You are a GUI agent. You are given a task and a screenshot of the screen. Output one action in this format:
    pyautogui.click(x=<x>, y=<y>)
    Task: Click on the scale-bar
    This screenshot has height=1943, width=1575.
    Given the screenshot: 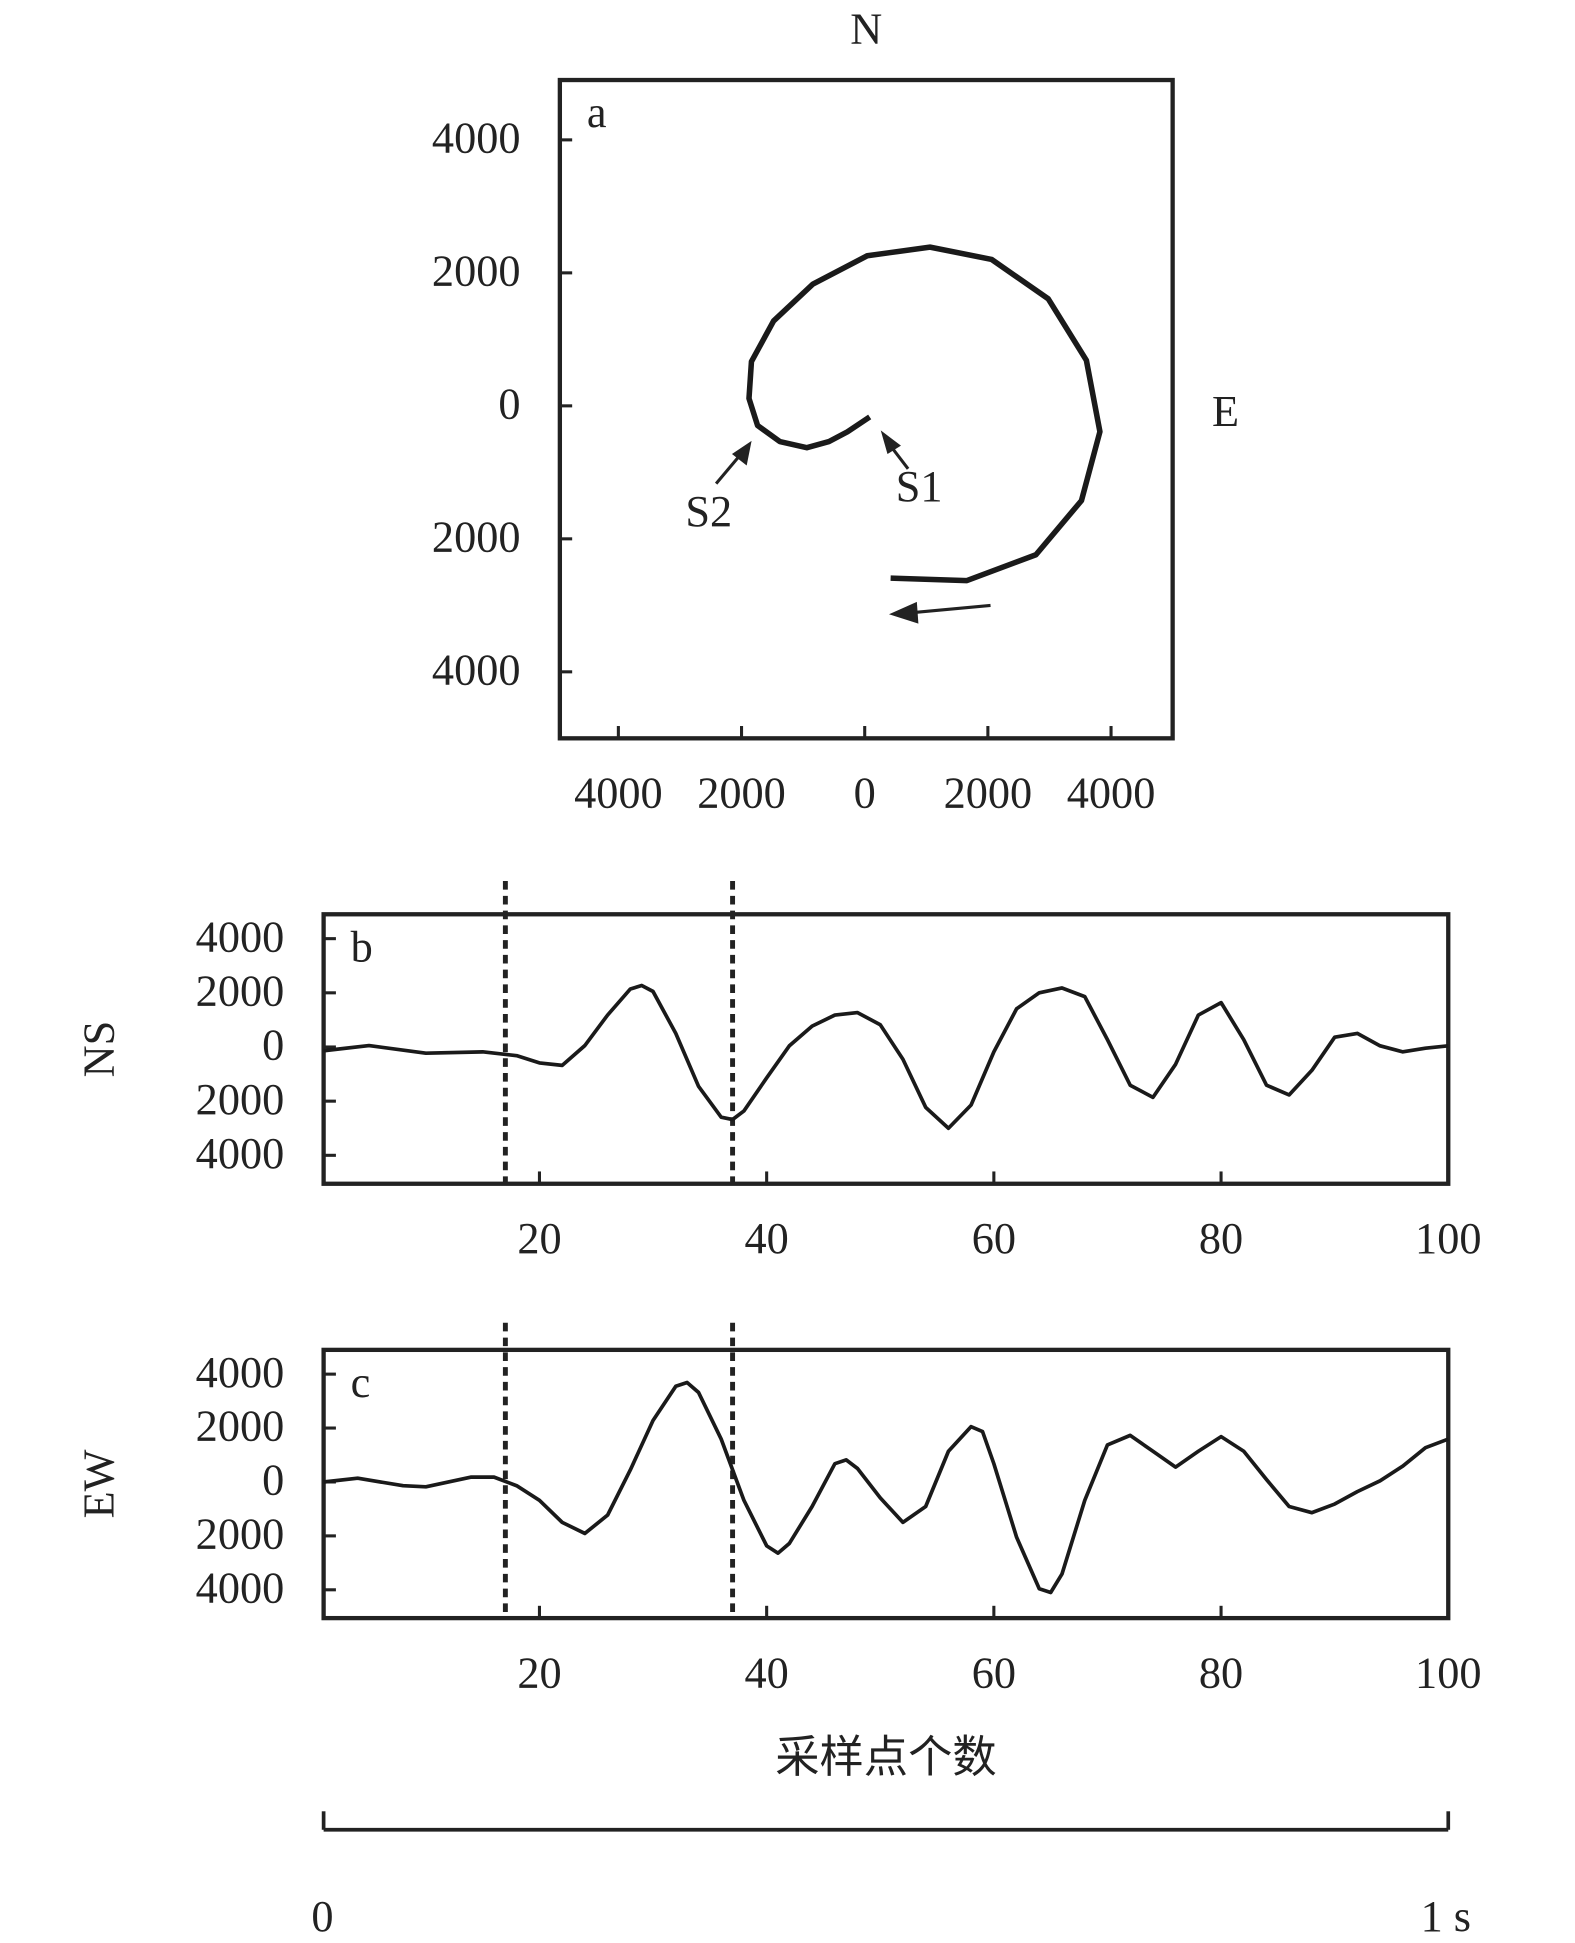 What is the action you would take?
    pyautogui.click(x=886, y=1821)
    